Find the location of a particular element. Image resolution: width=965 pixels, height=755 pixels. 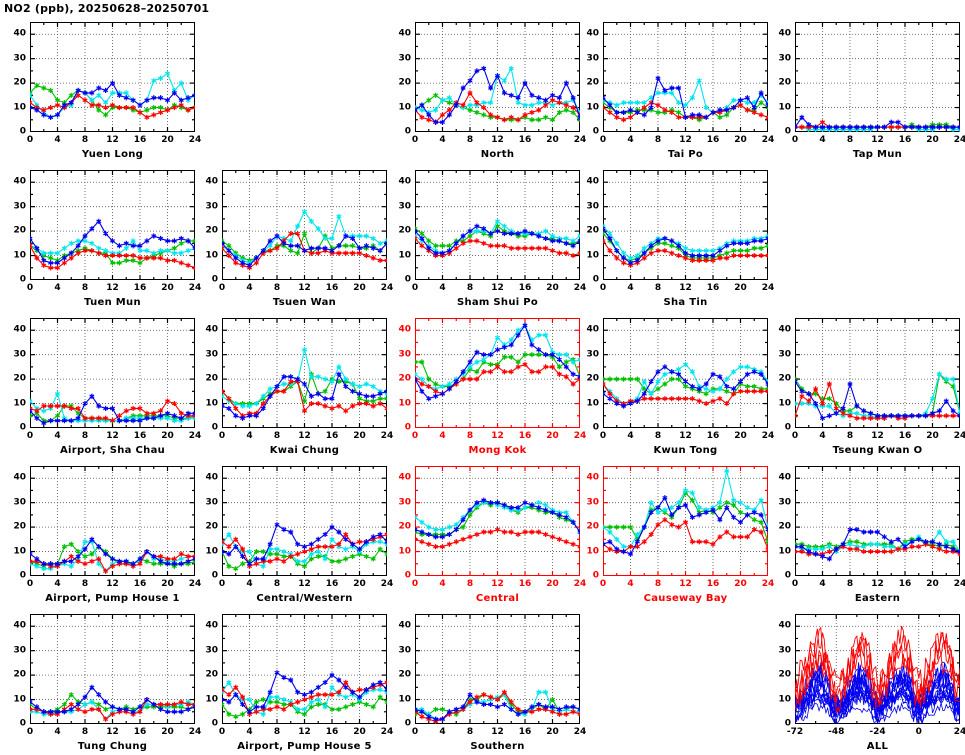

plot-panel-kwun-tong: 0 10 20 30 40 0 4 8 12 16 20 24 Kwun Tong is located at coordinates (680, 387).